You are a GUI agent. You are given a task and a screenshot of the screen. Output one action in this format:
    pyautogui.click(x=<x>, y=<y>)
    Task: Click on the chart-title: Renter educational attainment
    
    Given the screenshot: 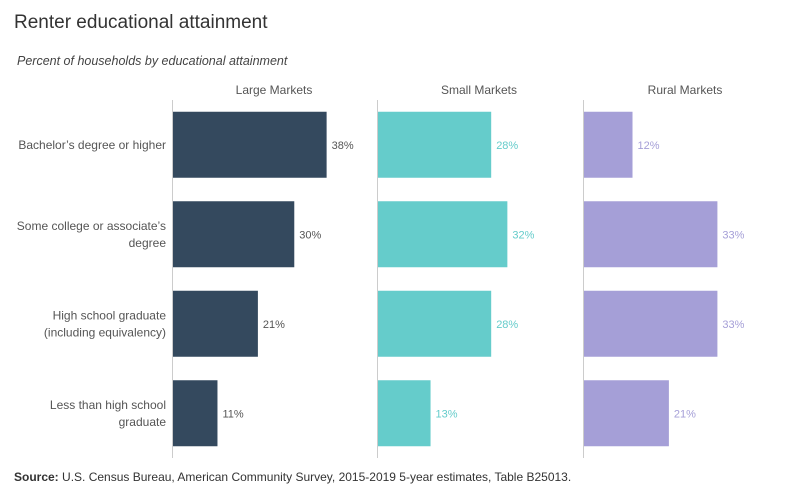 What is the action you would take?
    pyautogui.click(x=141, y=22)
    